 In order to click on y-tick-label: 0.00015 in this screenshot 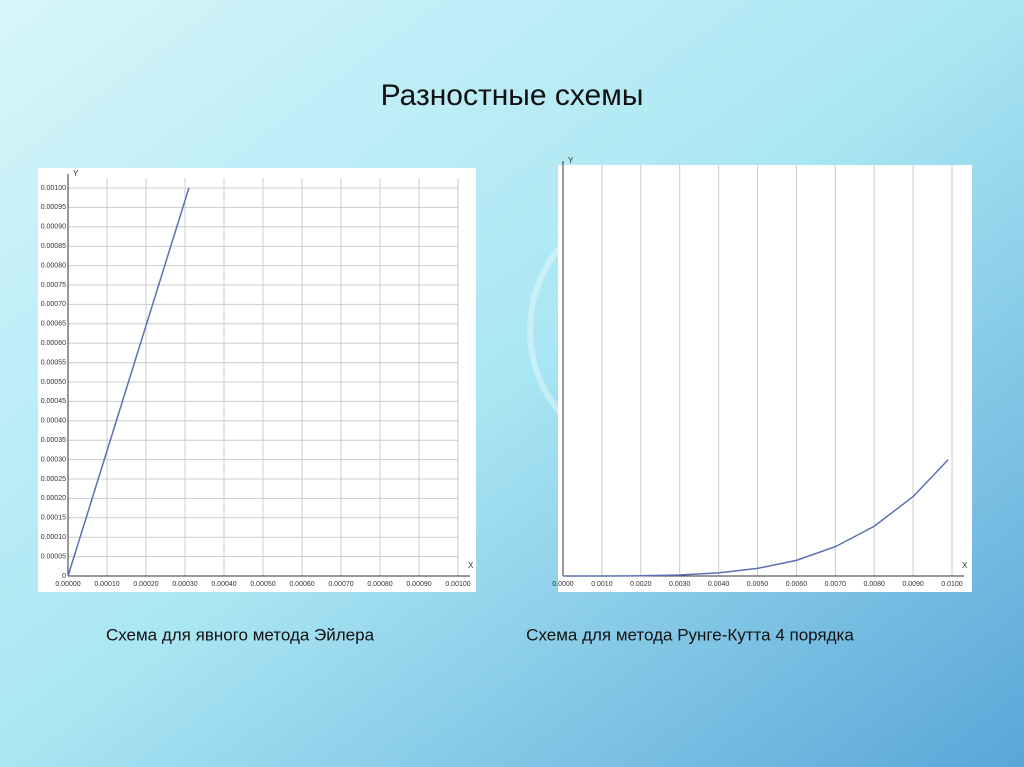, I will do `click(53, 518)`.